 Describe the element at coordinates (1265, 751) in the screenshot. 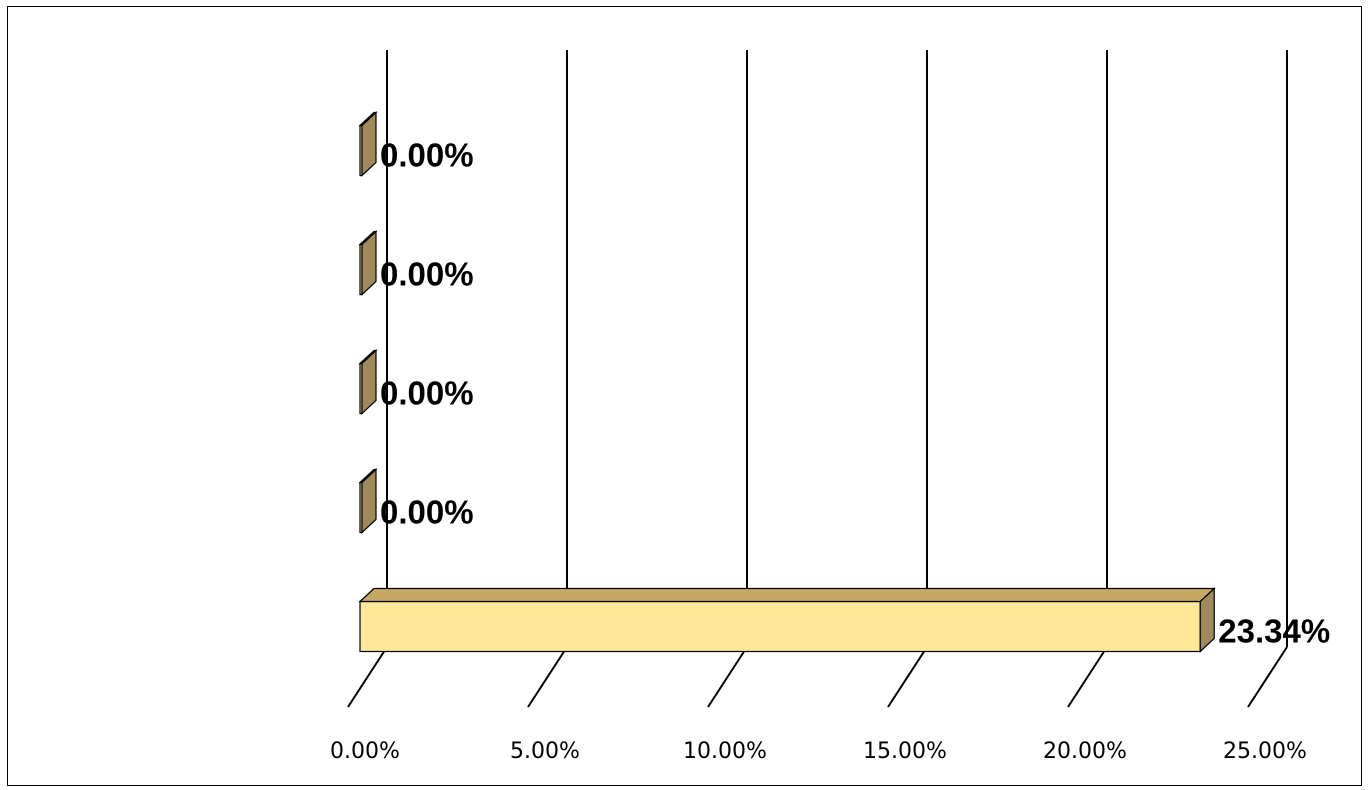

I see `x-tick-label: 25.00%` at that location.